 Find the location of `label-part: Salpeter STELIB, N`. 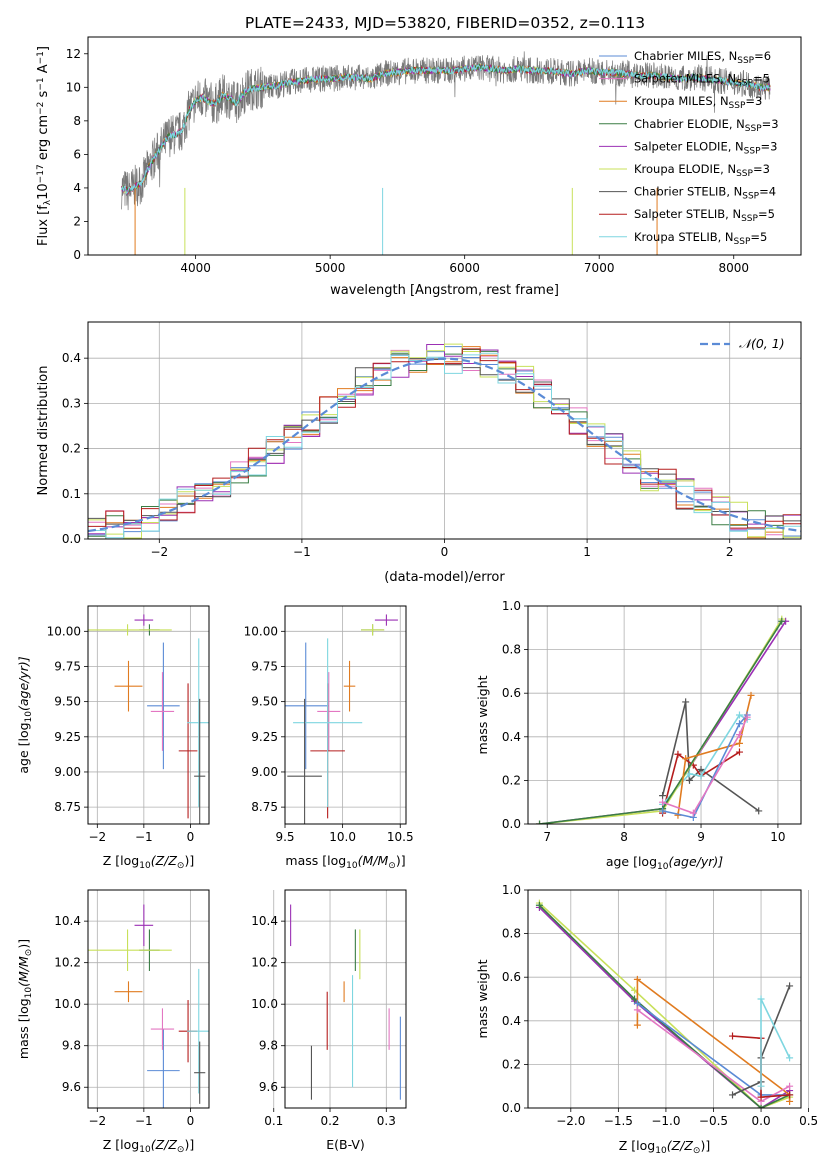

label-part: Salpeter STELIB, N is located at coordinates (687, 214).